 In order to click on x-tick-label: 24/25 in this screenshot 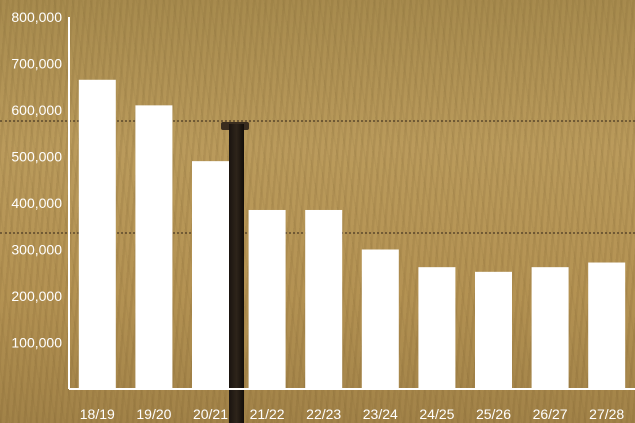, I will do `click(436, 414)`.